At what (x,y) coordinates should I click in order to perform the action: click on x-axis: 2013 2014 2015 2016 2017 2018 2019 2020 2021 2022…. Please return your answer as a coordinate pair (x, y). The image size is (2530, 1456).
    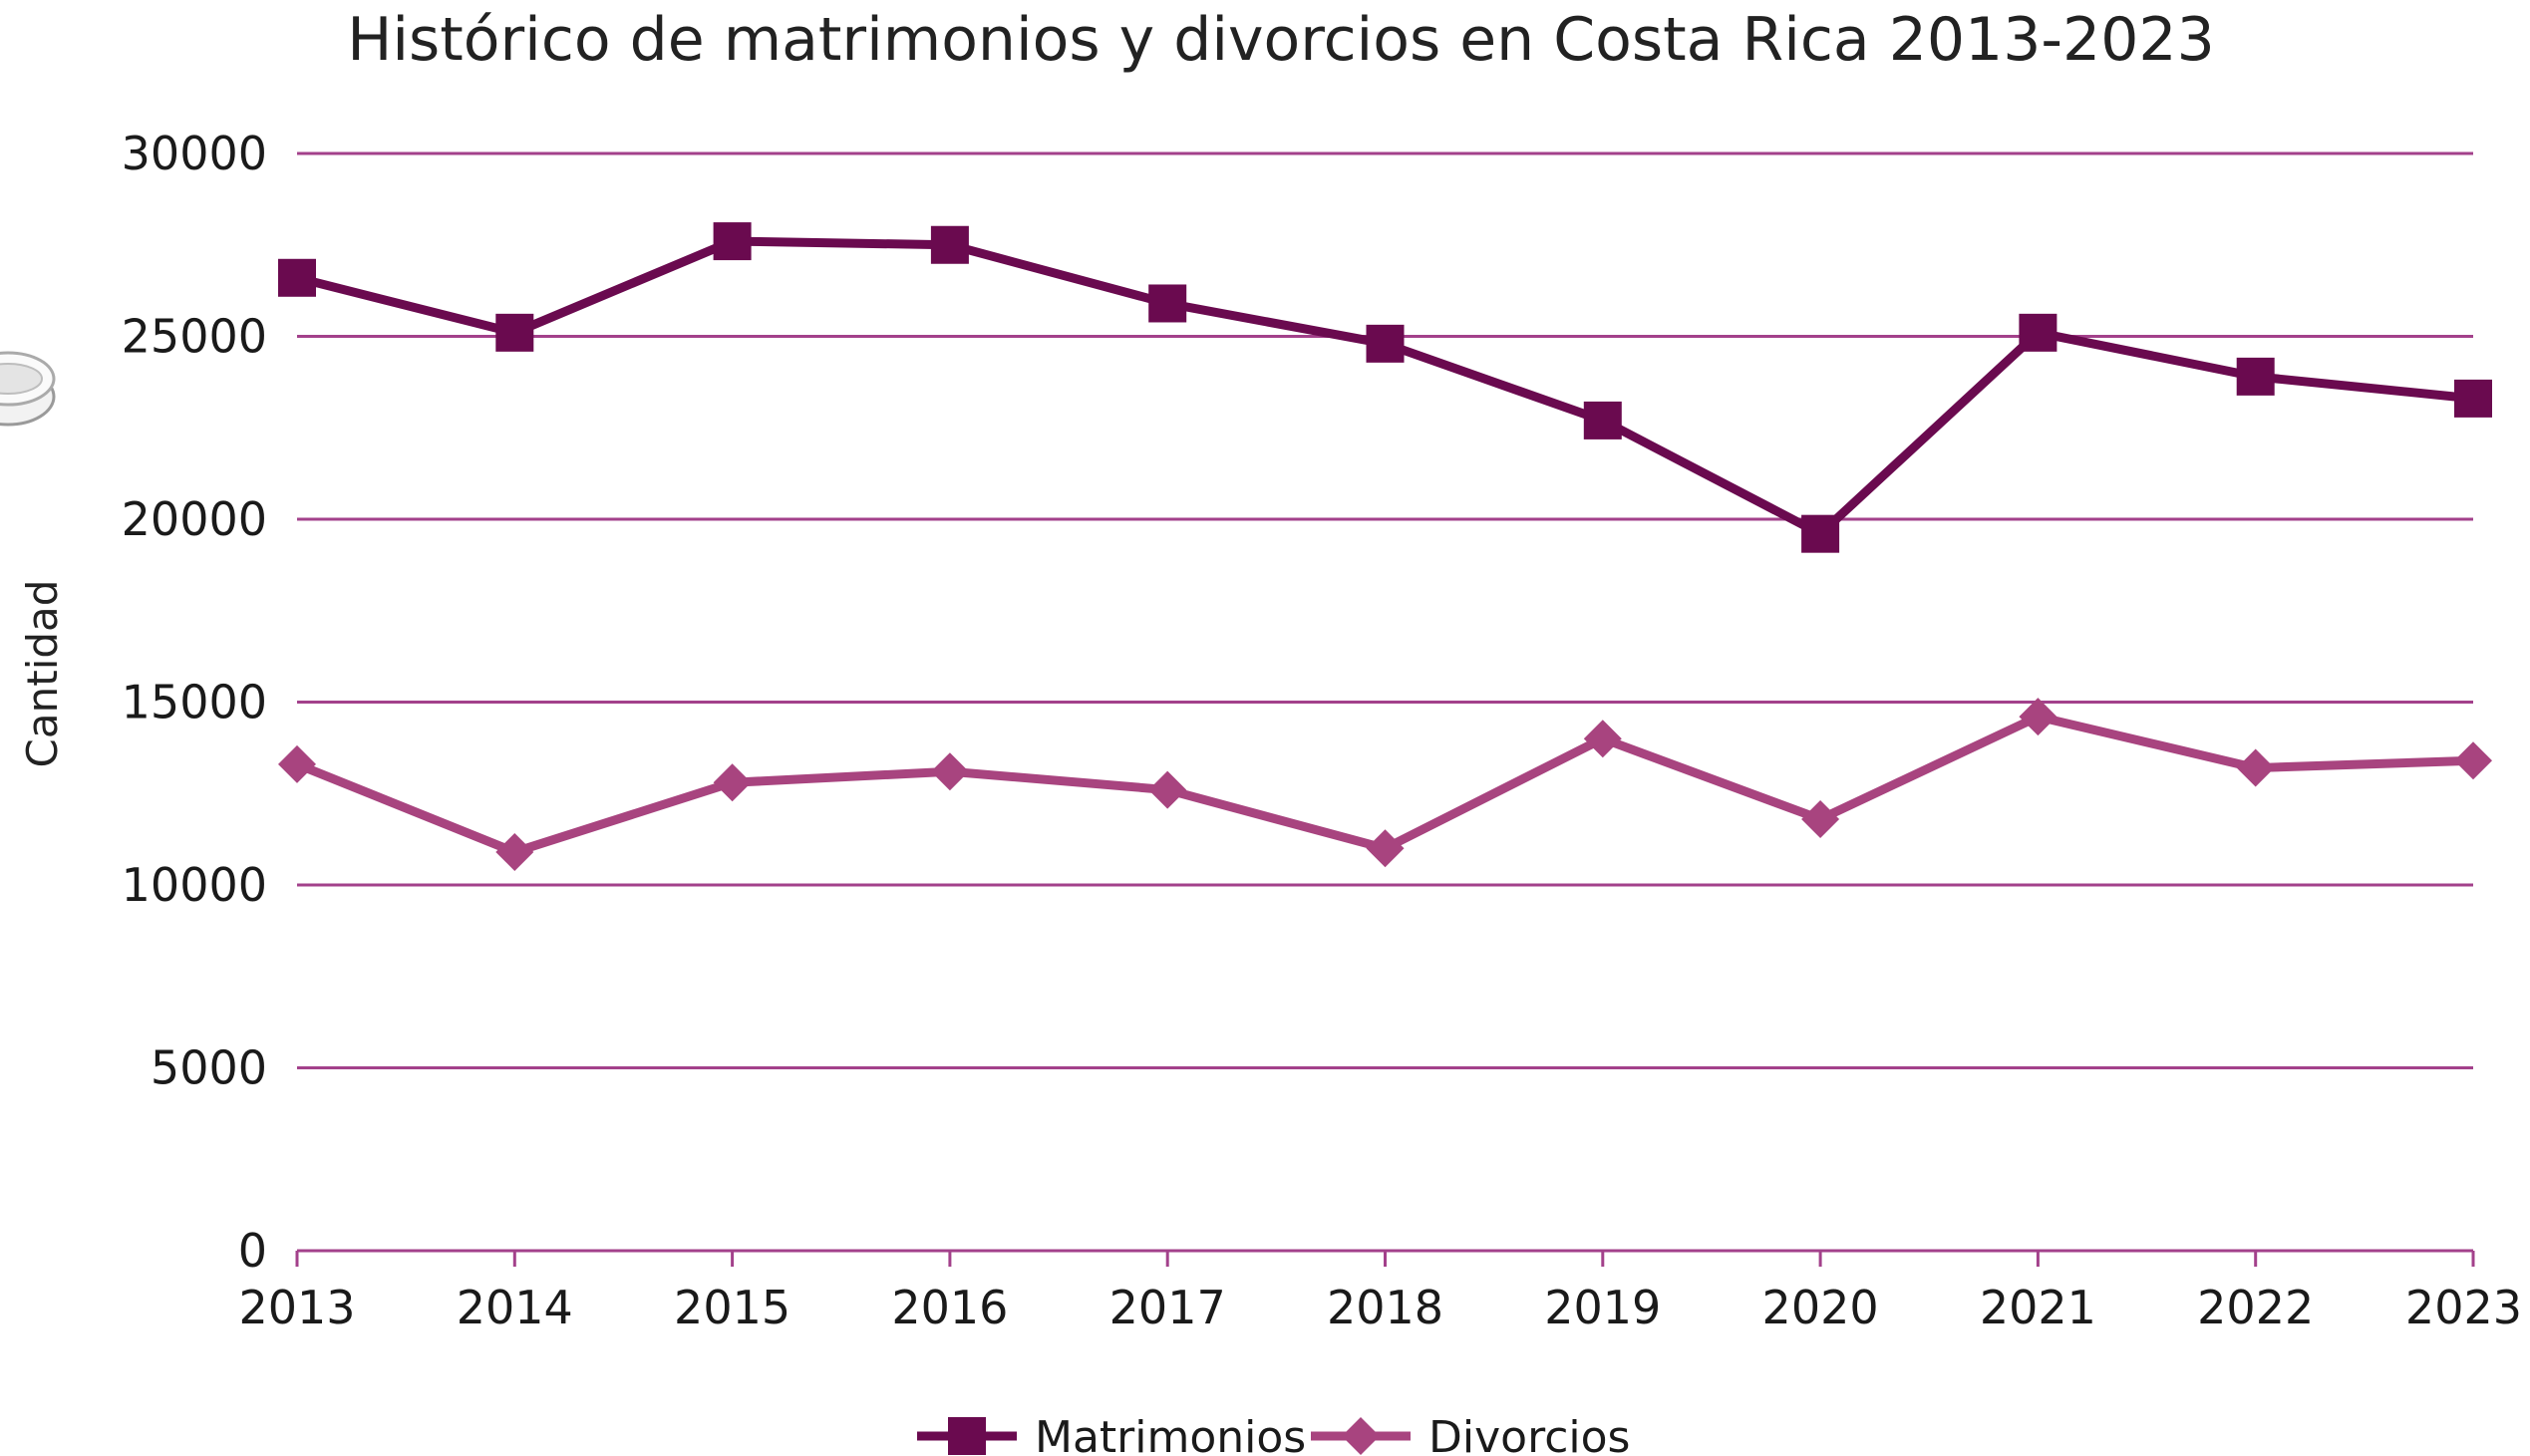
    Looking at the image, I should click on (1380, 1292).